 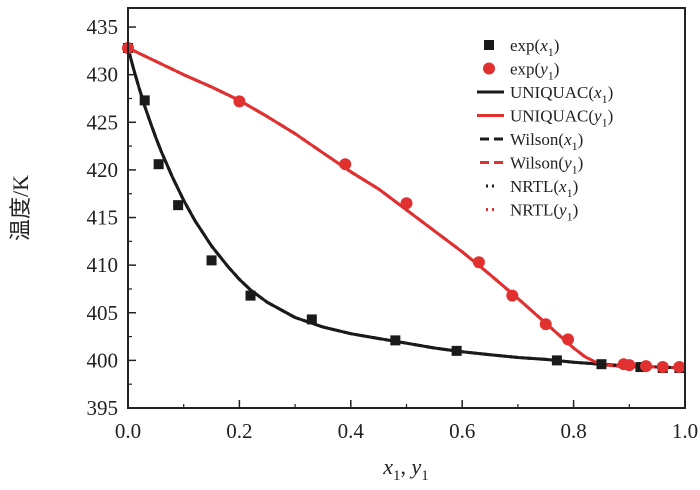 What do you see at coordinates (561, 94) in the screenshot?
I see `legend-label-UNIQUAC(x1): UNIQUAC(x1)` at bounding box center [561, 94].